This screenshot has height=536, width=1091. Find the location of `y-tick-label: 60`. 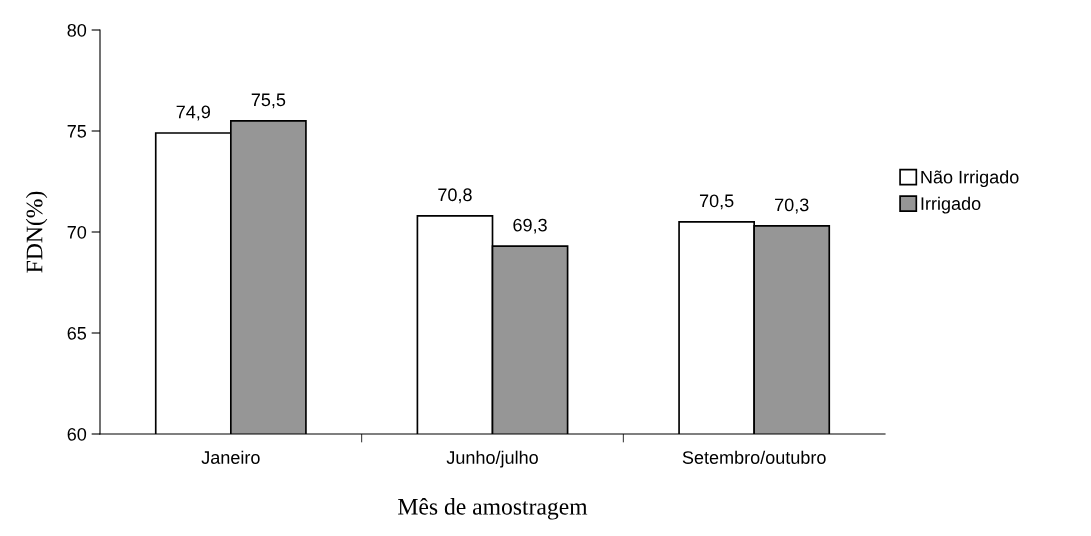

y-tick-label: 60 is located at coordinates (77, 434).